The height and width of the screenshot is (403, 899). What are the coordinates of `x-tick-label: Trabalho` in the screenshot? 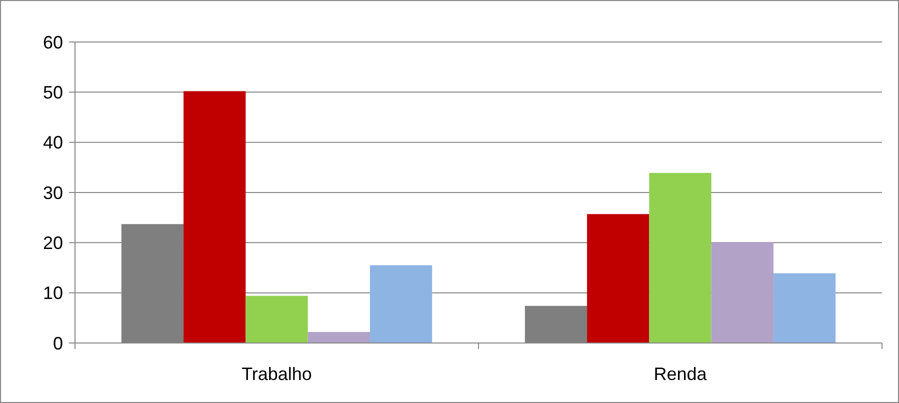 It's located at (277, 374).